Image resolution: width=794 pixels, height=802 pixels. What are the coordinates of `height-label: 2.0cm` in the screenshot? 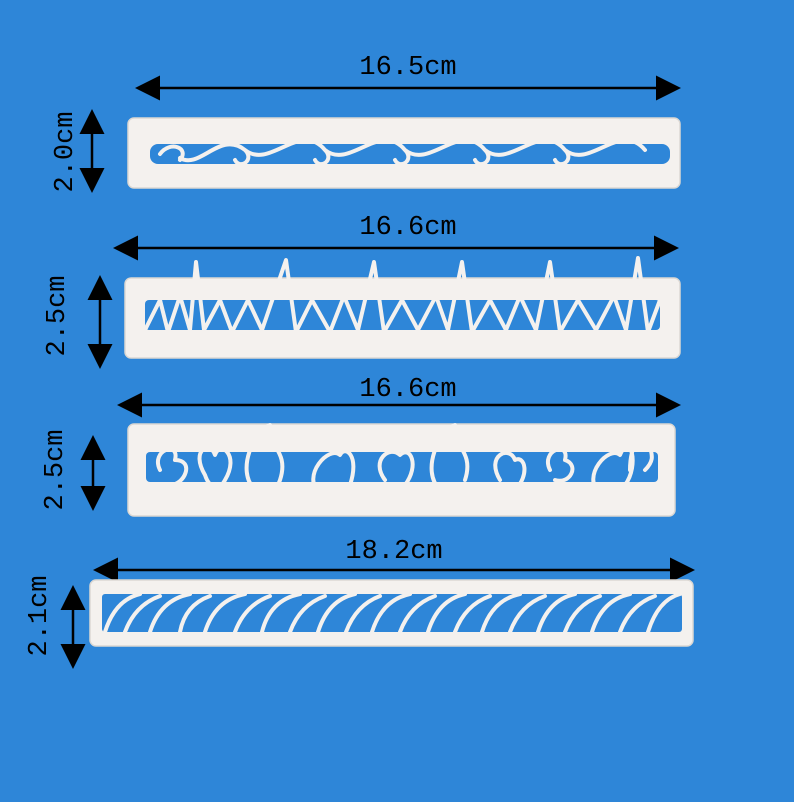 It's located at (66, 151).